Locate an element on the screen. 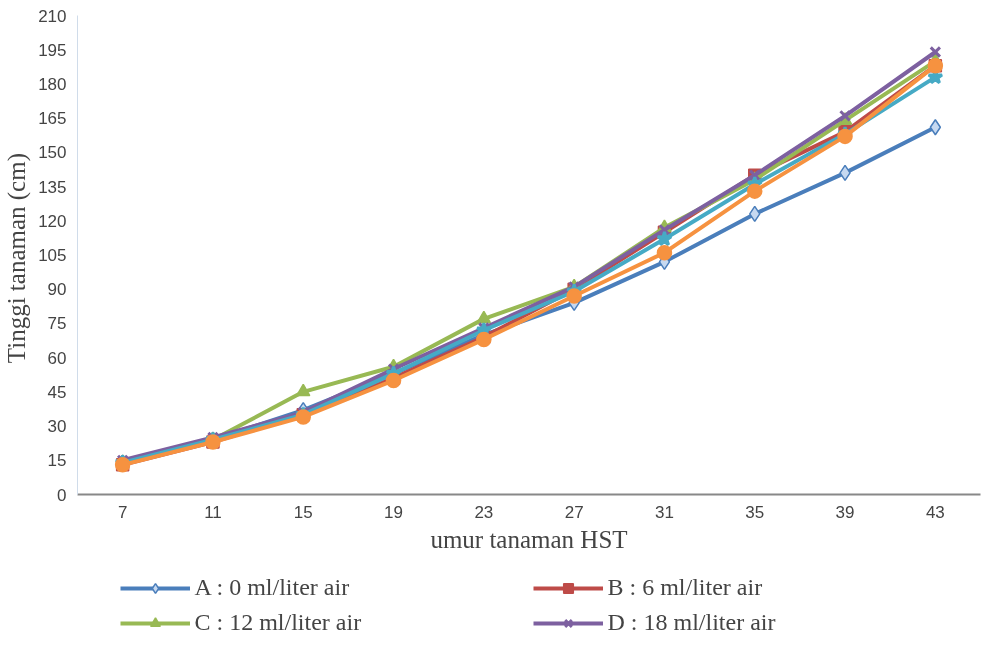 This screenshot has height=665, width=1005. x-axis-title: umur tanaman HST is located at coordinates (529, 539).